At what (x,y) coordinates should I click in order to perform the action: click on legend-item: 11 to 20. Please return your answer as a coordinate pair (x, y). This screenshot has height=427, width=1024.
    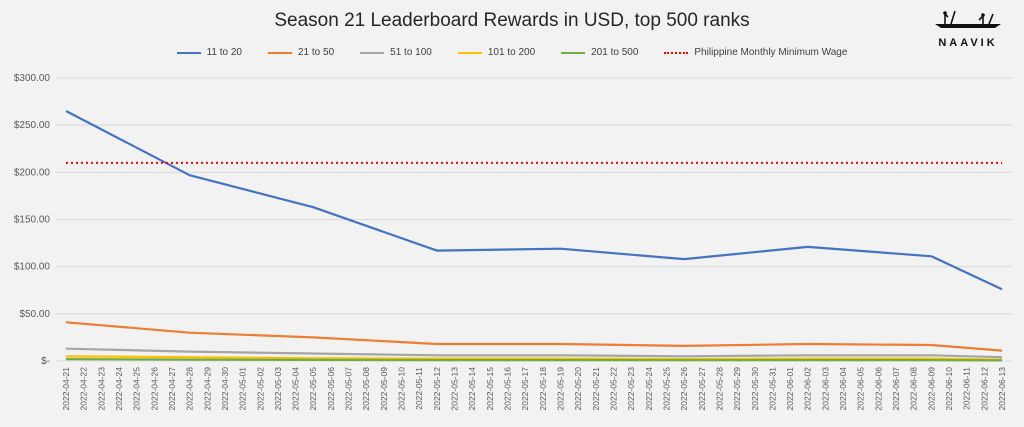
    Looking at the image, I should click on (209, 52).